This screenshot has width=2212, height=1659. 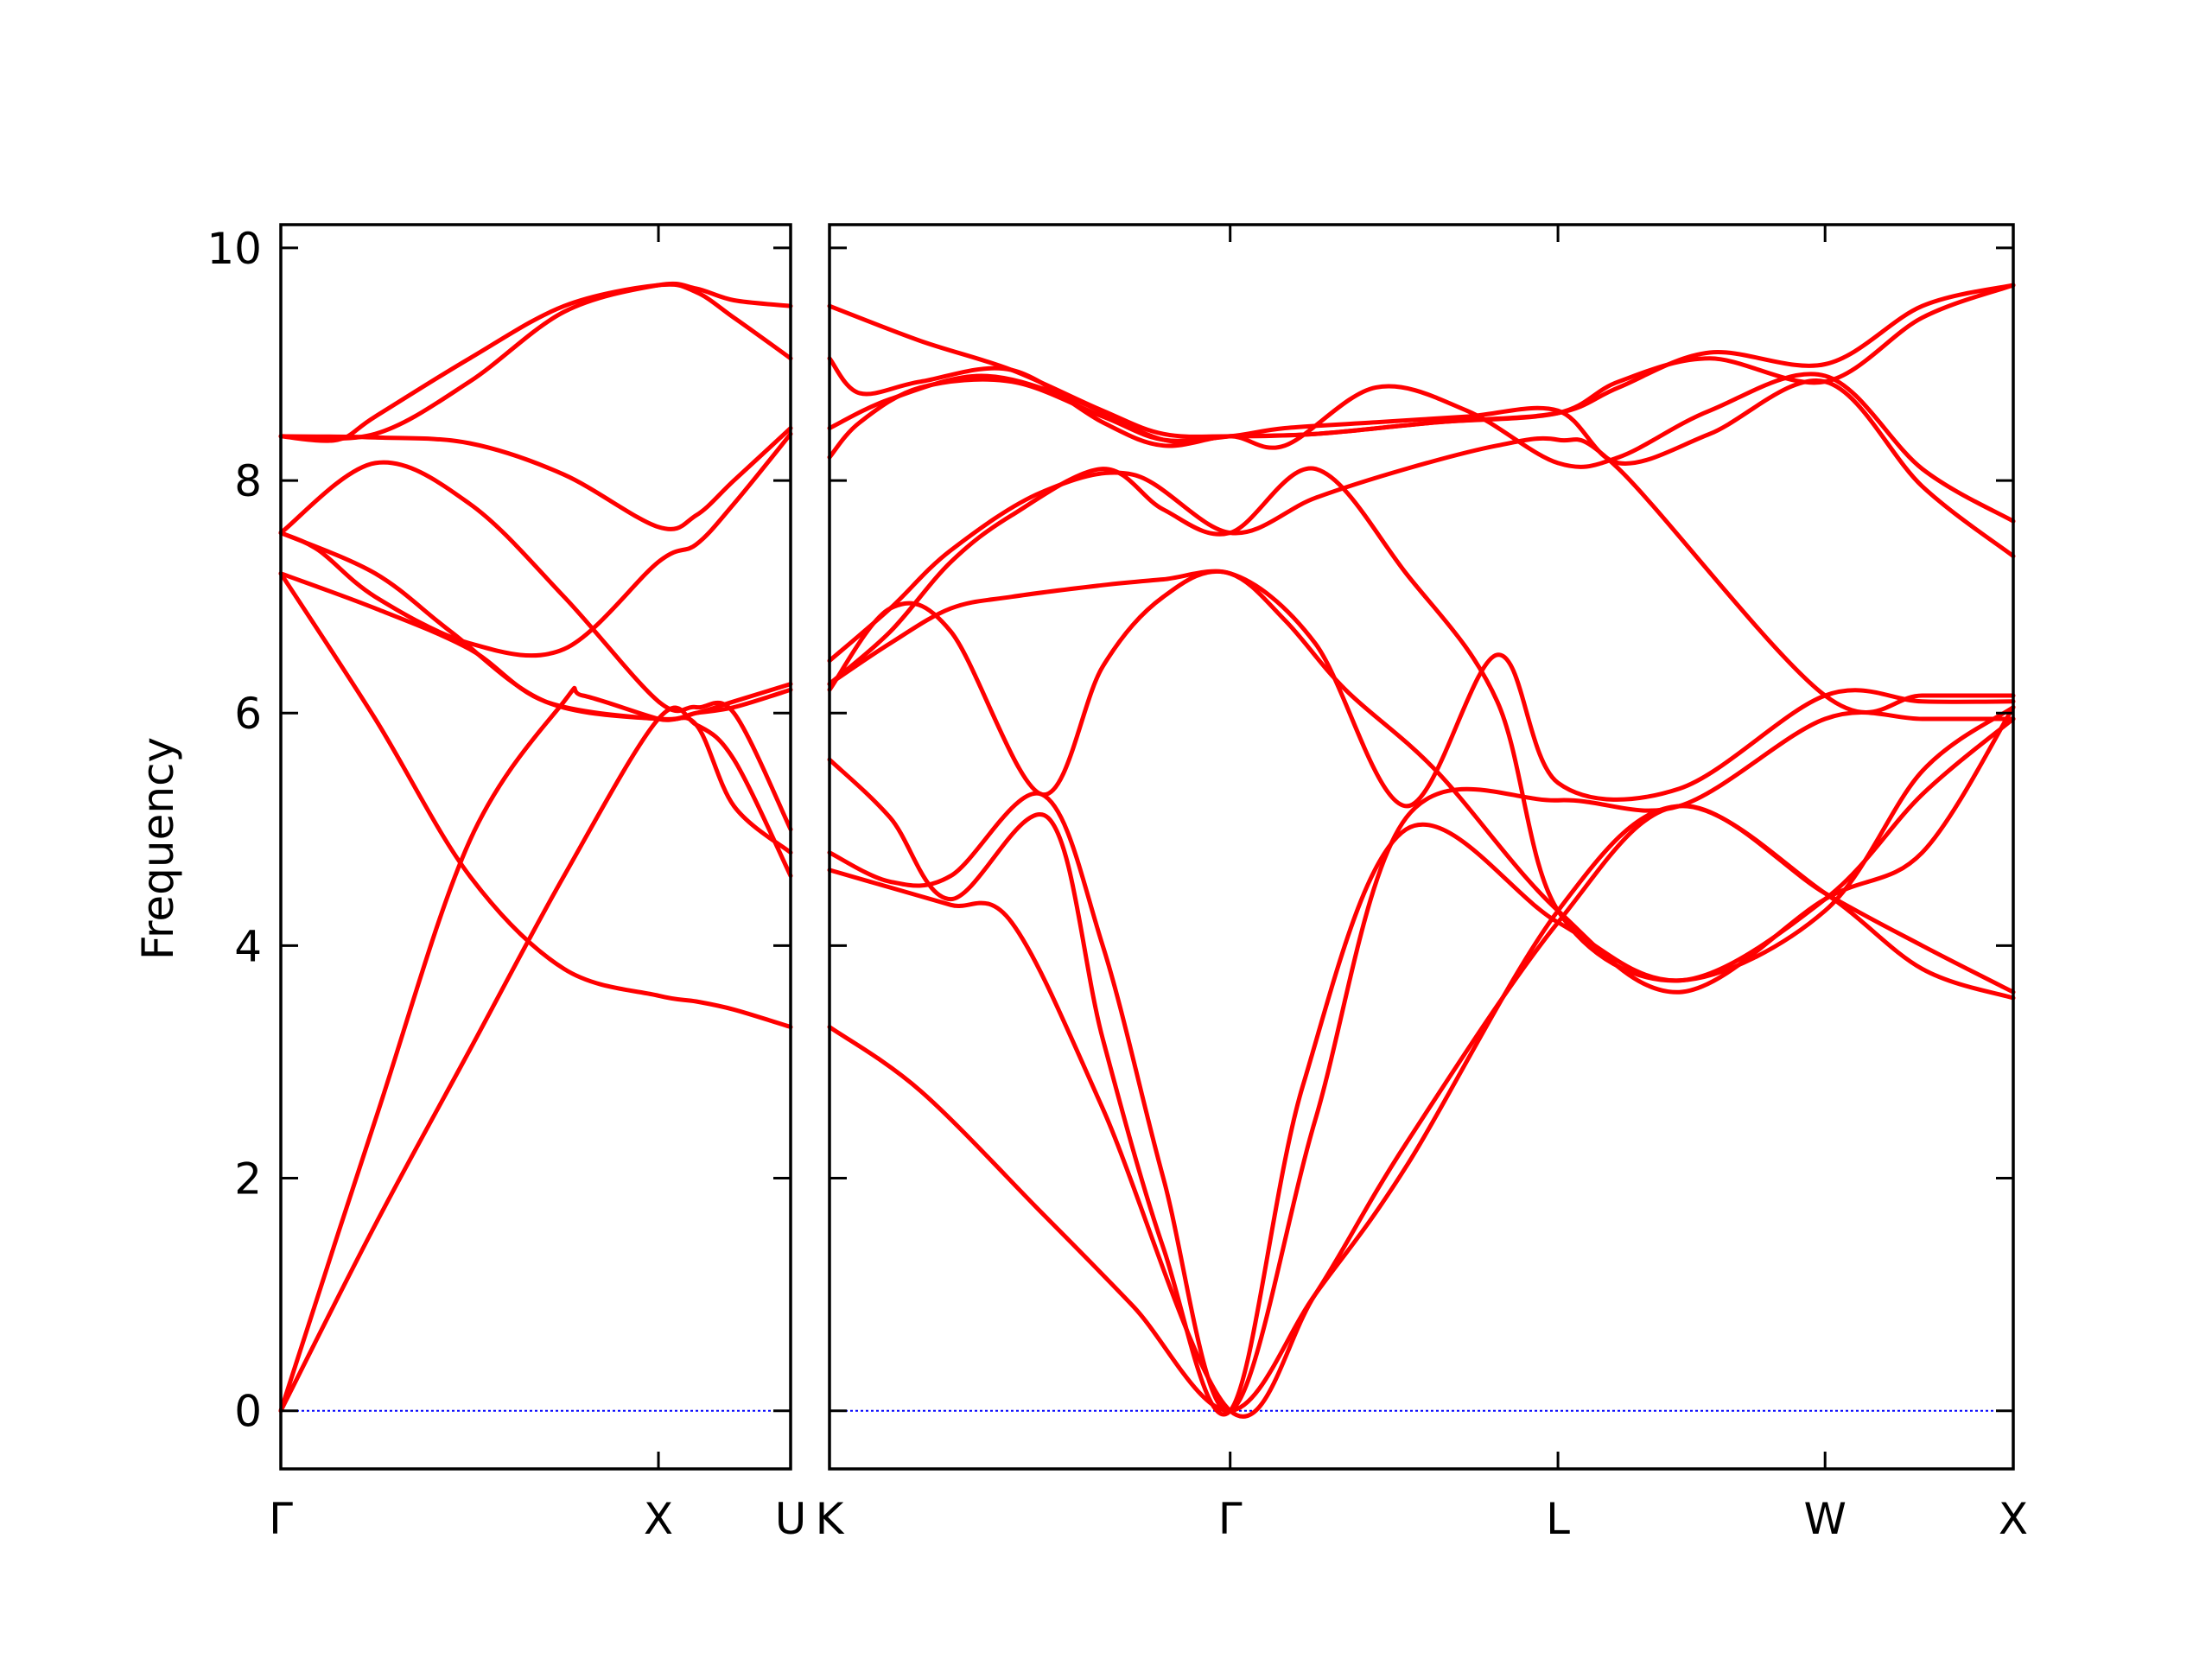 What do you see at coordinates (248, 1179) in the screenshot?
I see `y-tick-label: 2` at bounding box center [248, 1179].